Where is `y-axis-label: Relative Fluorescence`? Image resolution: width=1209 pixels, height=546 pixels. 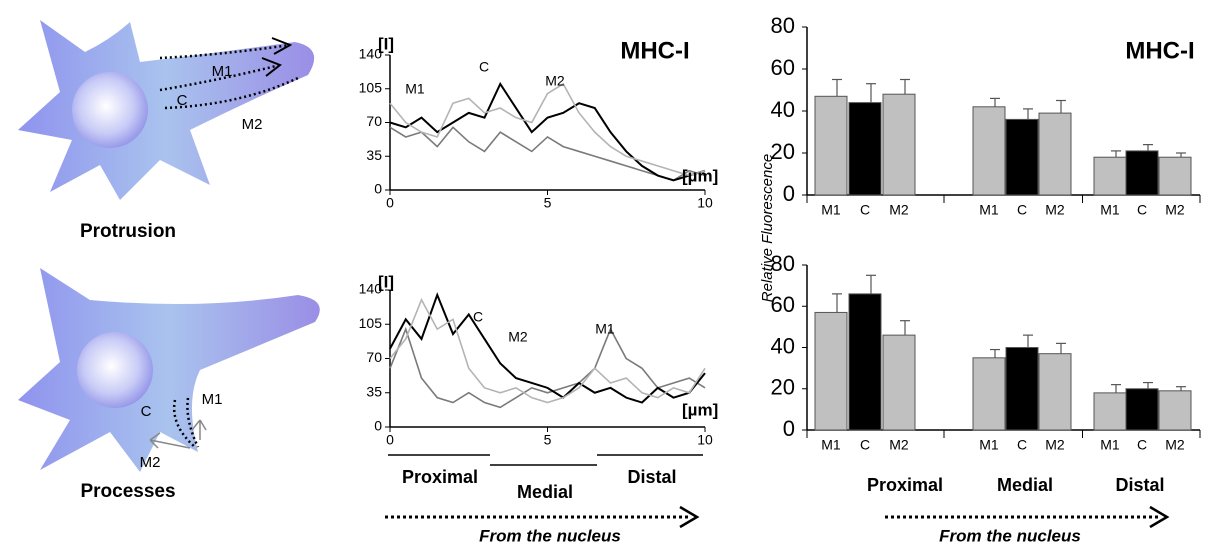
y-axis-label: Relative Fluorescence is located at coordinates (767, 228).